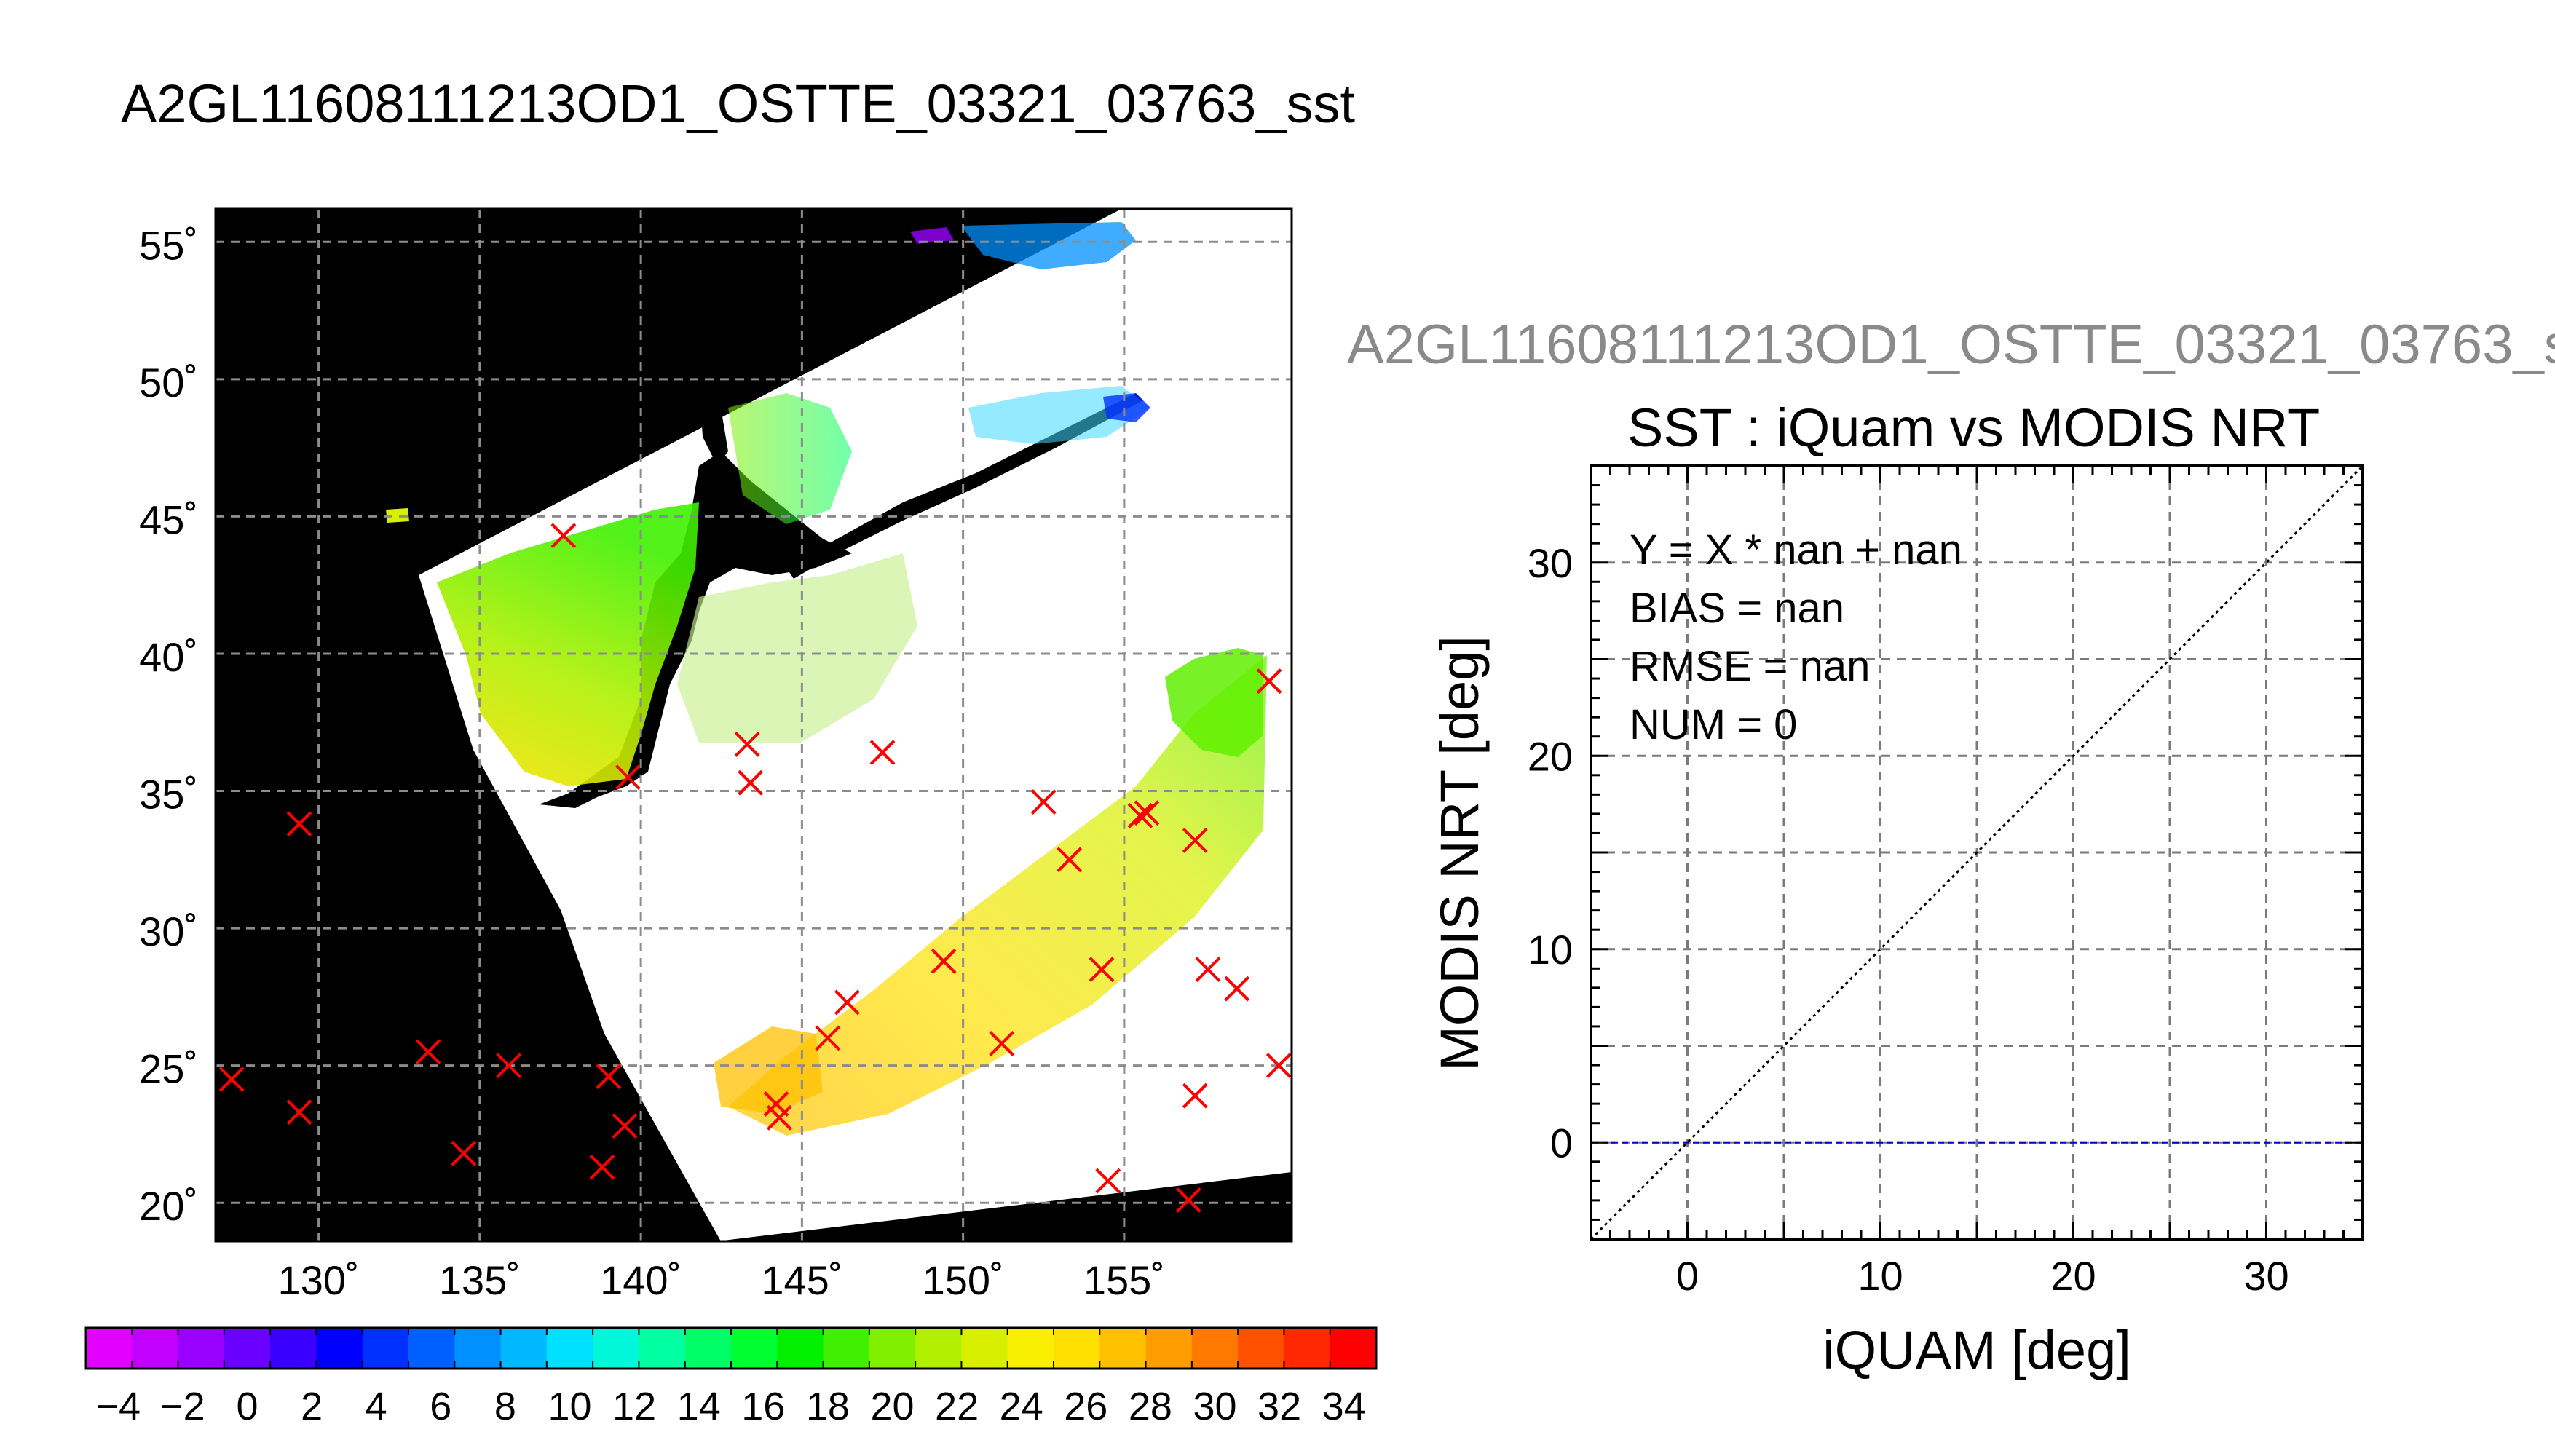 Image resolution: width=2555 pixels, height=1456 pixels. Describe the element at coordinates (932, 235) in the screenshot. I see `sst-far-north-violet` at that location.